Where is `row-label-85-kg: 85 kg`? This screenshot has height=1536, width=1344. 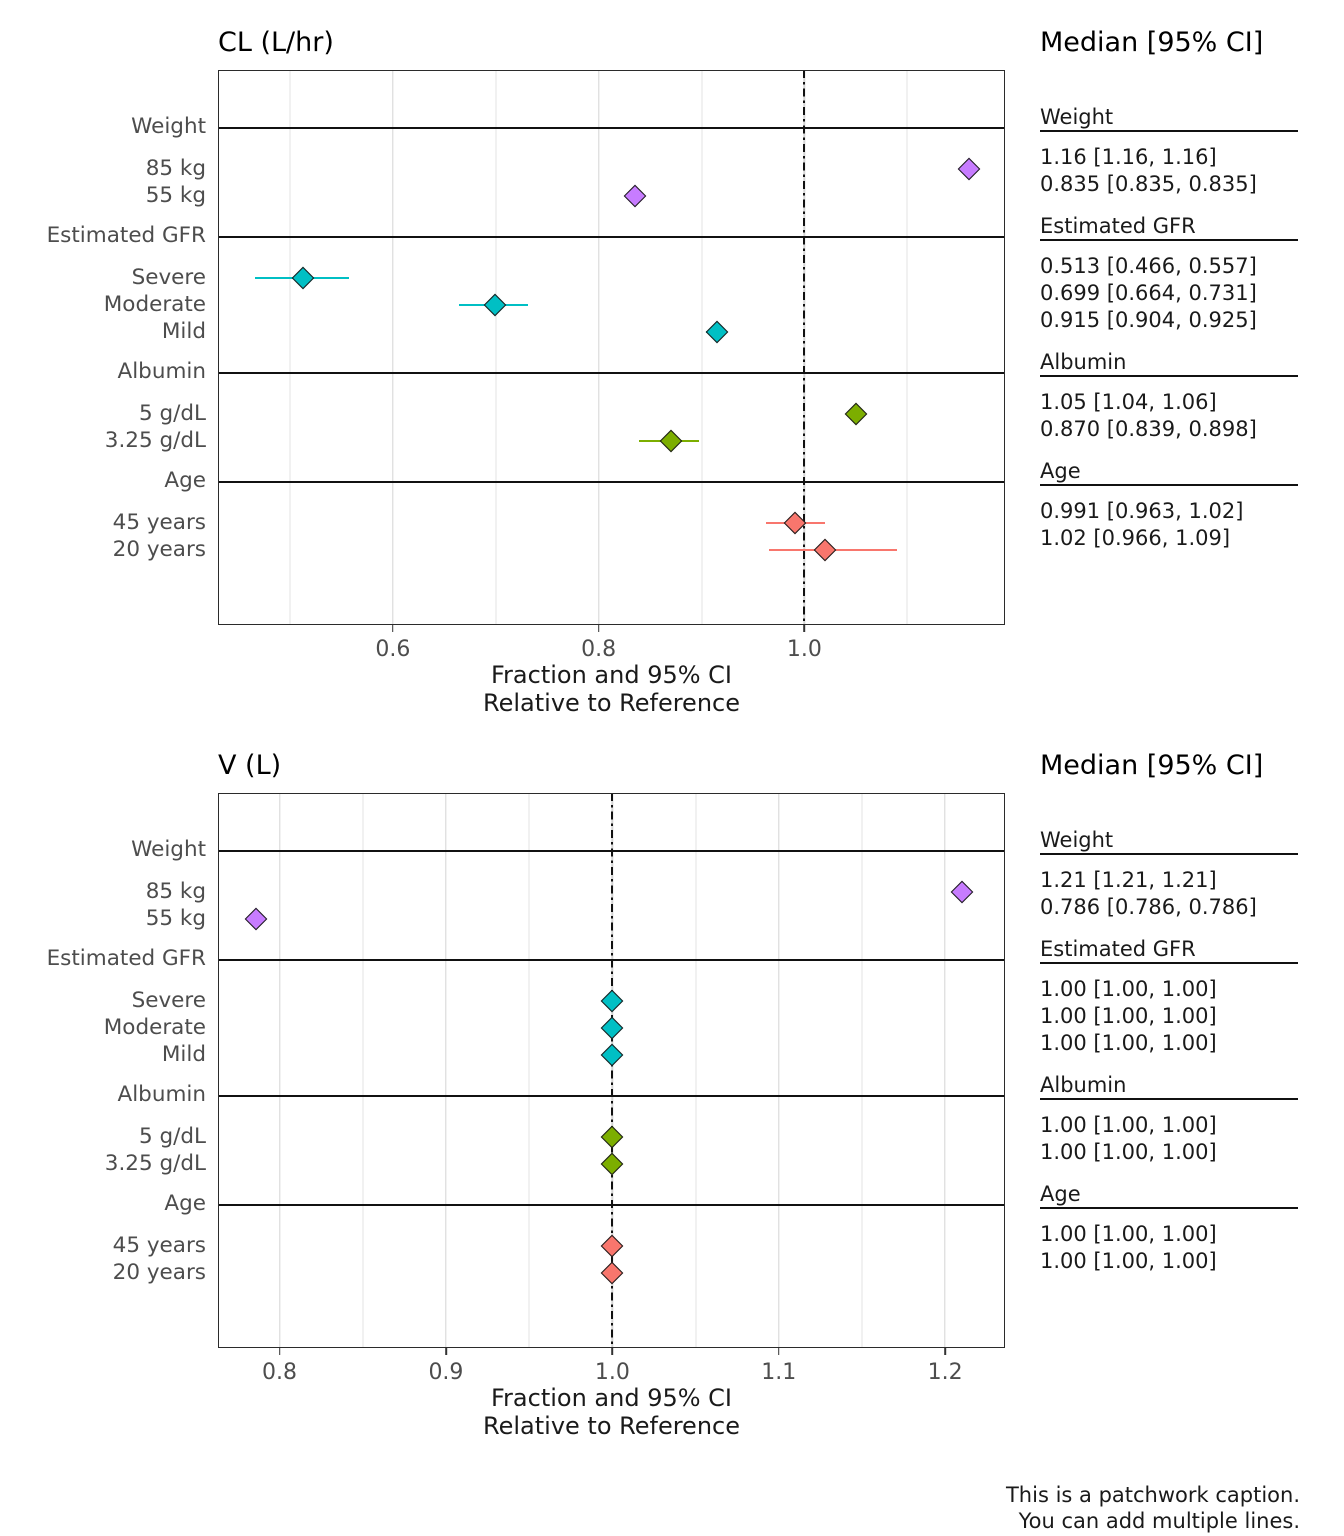 row-label-85-kg: 85 kg is located at coordinates (175, 891).